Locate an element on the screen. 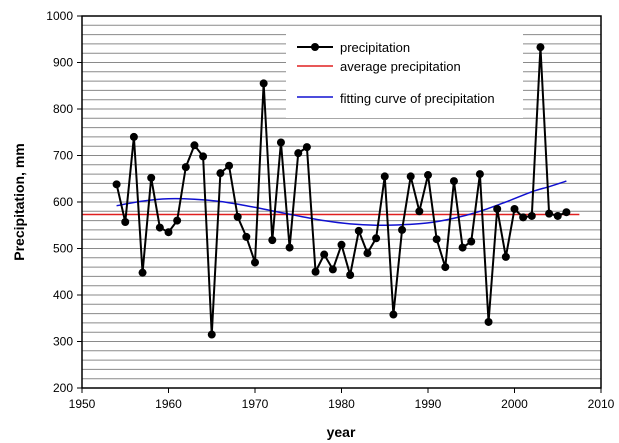 This screenshot has width=619, height=443. y-tick-label: 600 is located at coordinates (63, 202).